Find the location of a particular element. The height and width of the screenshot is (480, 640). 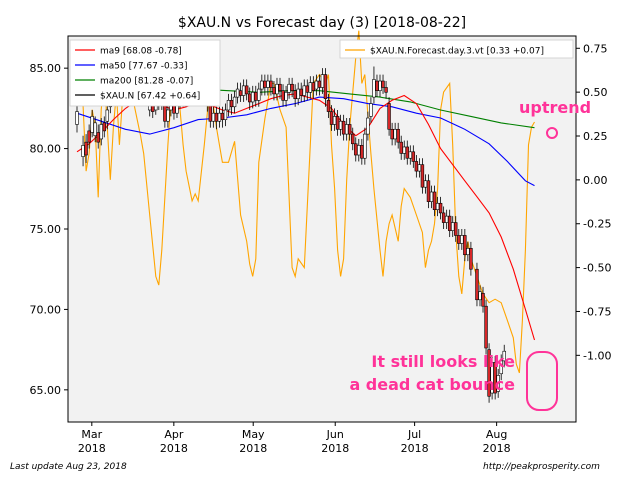

right-tick-label: -0.25 is located at coordinates (597, 224).